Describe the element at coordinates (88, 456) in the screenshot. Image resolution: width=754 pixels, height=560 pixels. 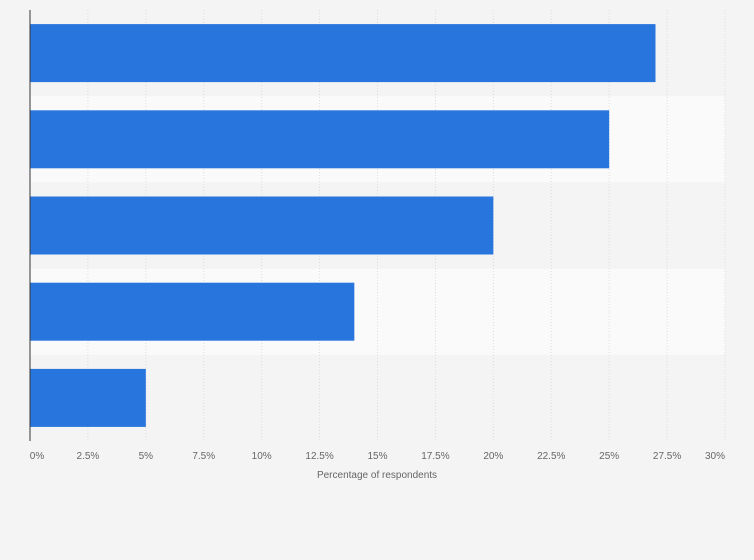
I see `x-tick-label: 2.5%` at that location.